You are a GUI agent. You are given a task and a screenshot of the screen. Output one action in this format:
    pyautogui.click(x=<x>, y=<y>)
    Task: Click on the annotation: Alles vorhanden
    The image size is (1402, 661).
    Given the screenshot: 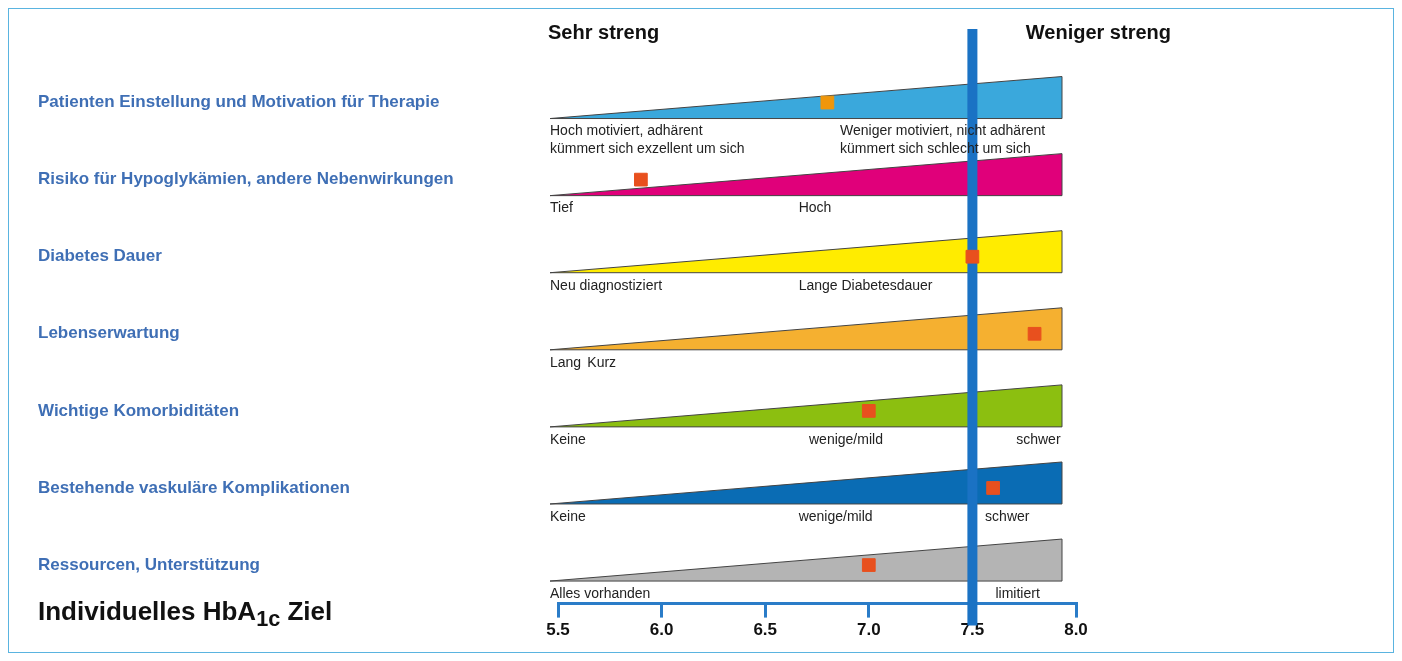 What is the action you would take?
    pyautogui.click(x=600, y=592)
    